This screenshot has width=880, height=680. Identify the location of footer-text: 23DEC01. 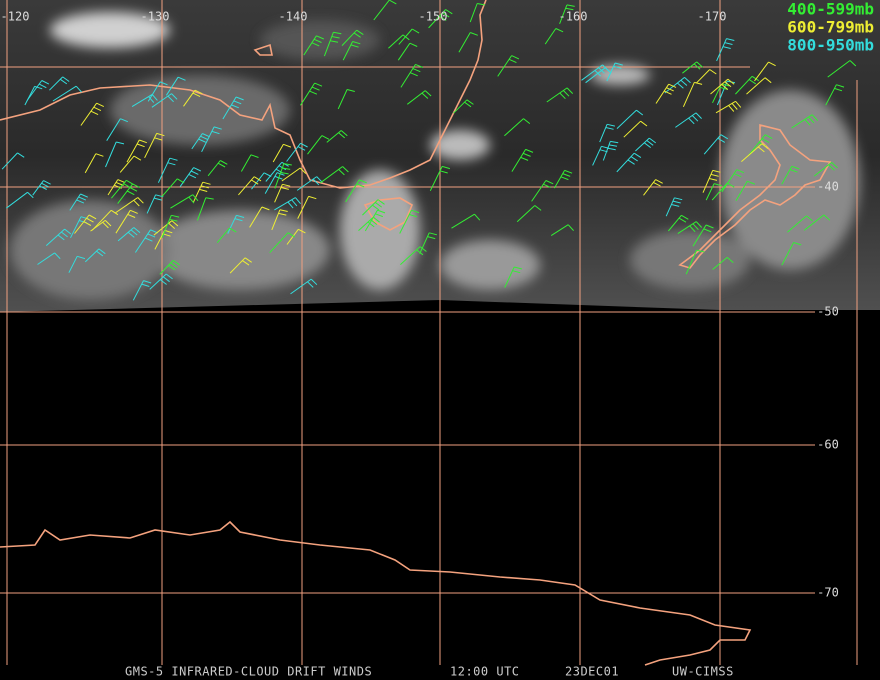
(592, 672).